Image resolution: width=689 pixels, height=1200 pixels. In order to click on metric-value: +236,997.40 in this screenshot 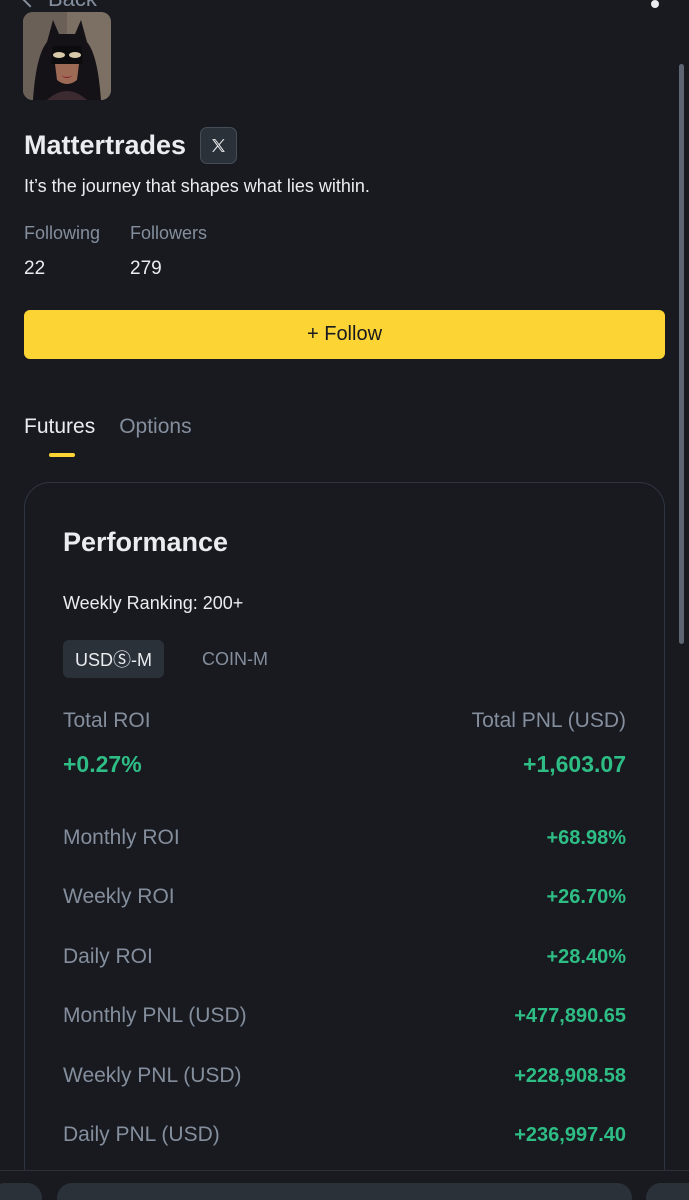, I will do `click(570, 1134)`.